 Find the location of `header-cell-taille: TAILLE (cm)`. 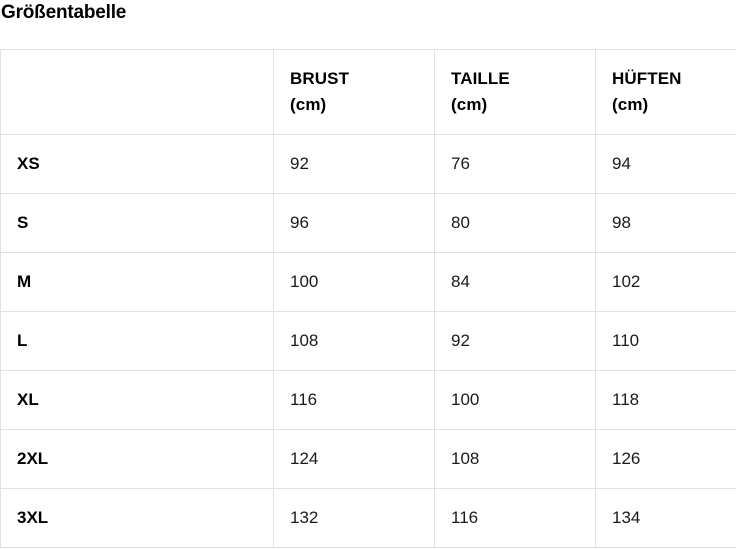

header-cell-taille: TAILLE (cm) is located at coordinates (515, 92).